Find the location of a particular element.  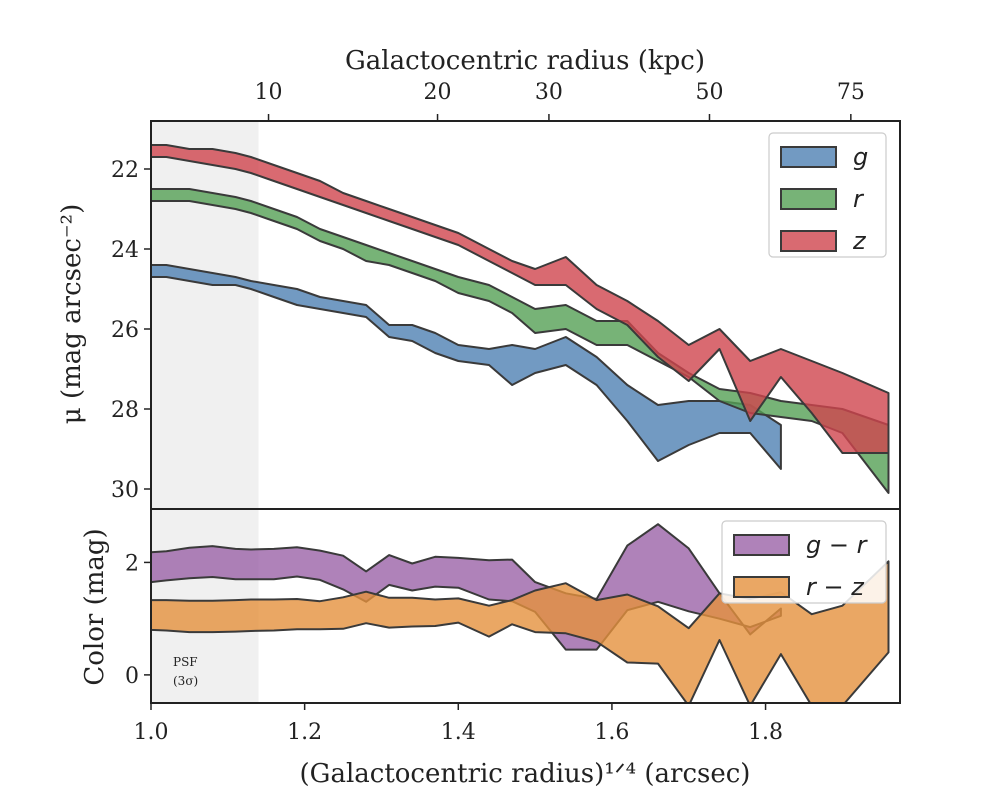

y-tick-label-26: 26 is located at coordinates (125, 330).